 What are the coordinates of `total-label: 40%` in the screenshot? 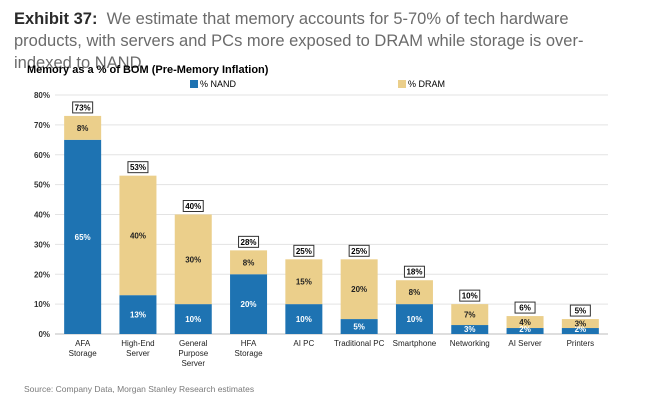 It's located at (193, 206).